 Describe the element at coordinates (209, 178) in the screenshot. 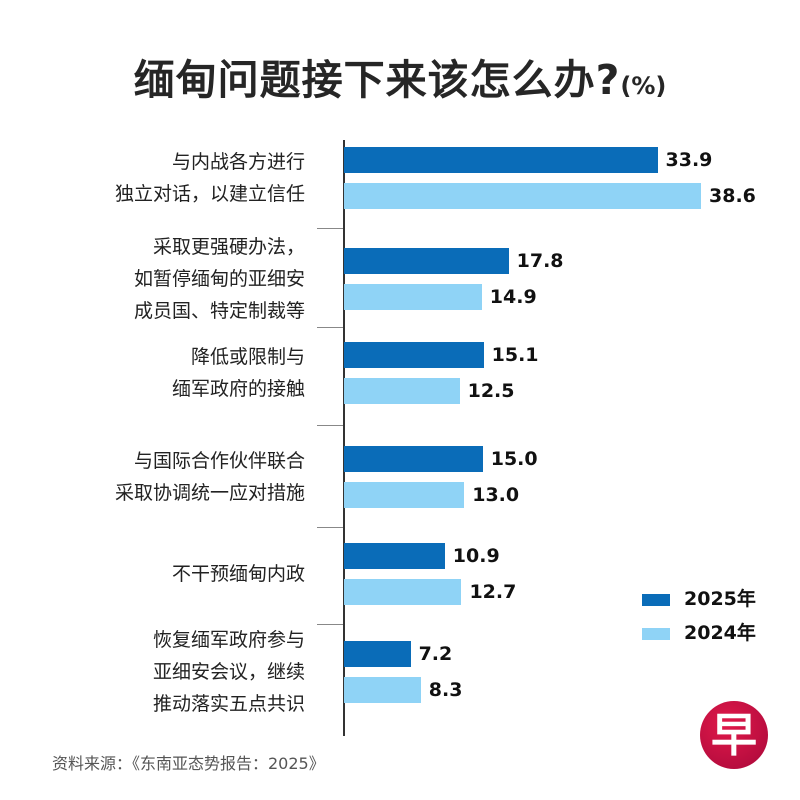

I see `category-label: 与内战各方进行 独立对话，以建立信任` at that location.